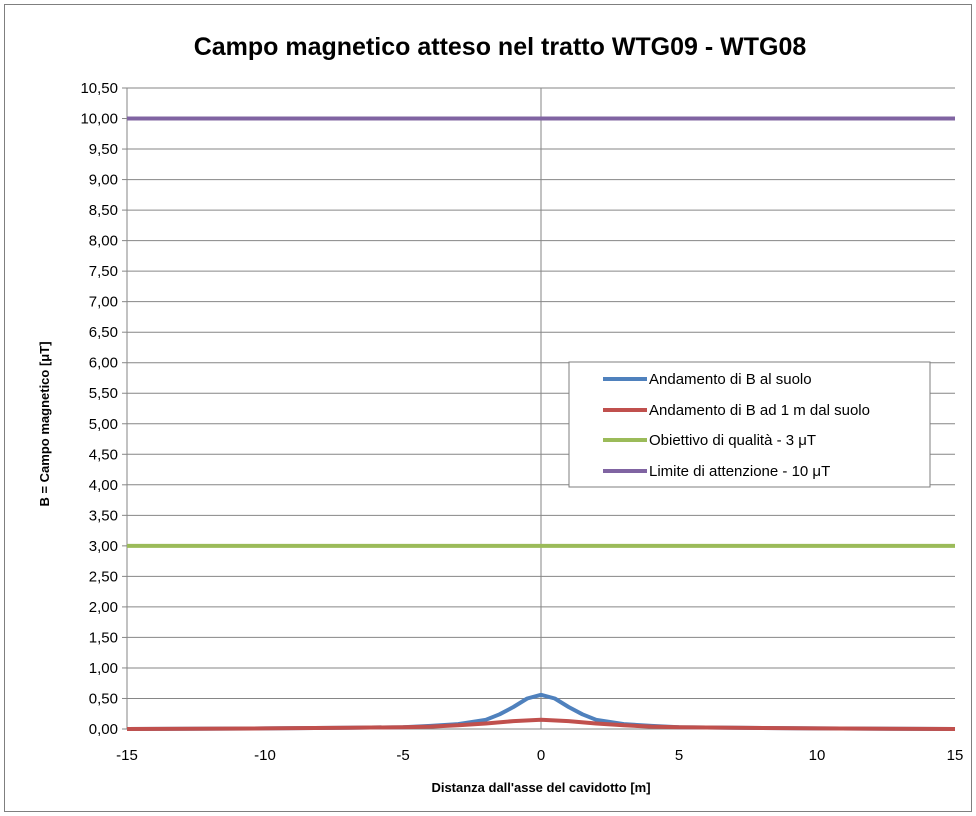 The image size is (976, 816). I want to click on legend-label: Andamento di B ad 1 m dal suolo, so click(759, 410).